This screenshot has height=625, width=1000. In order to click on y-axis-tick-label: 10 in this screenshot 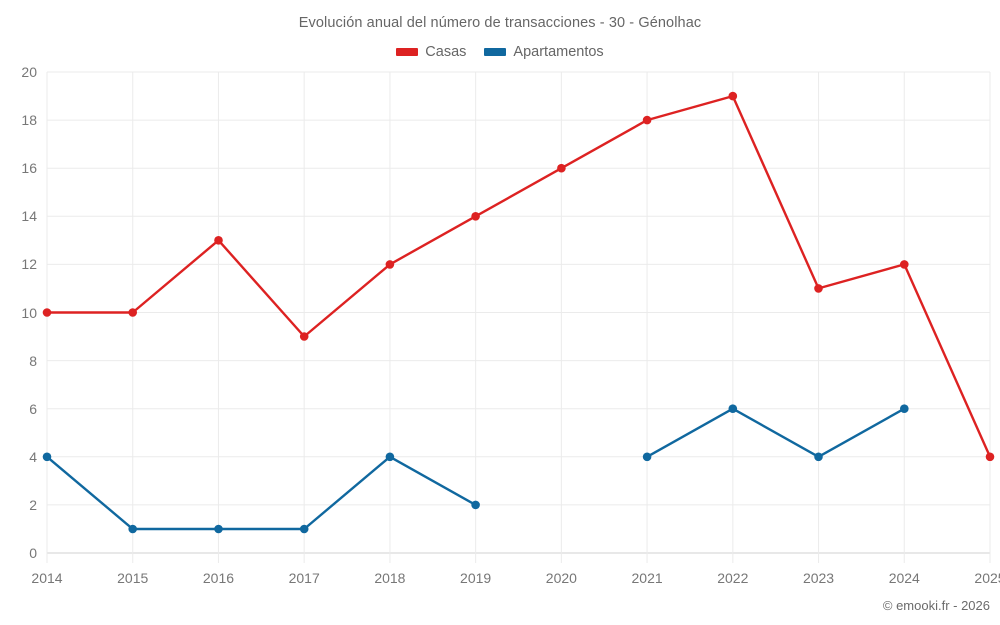, I will do `click(29, 312)`.